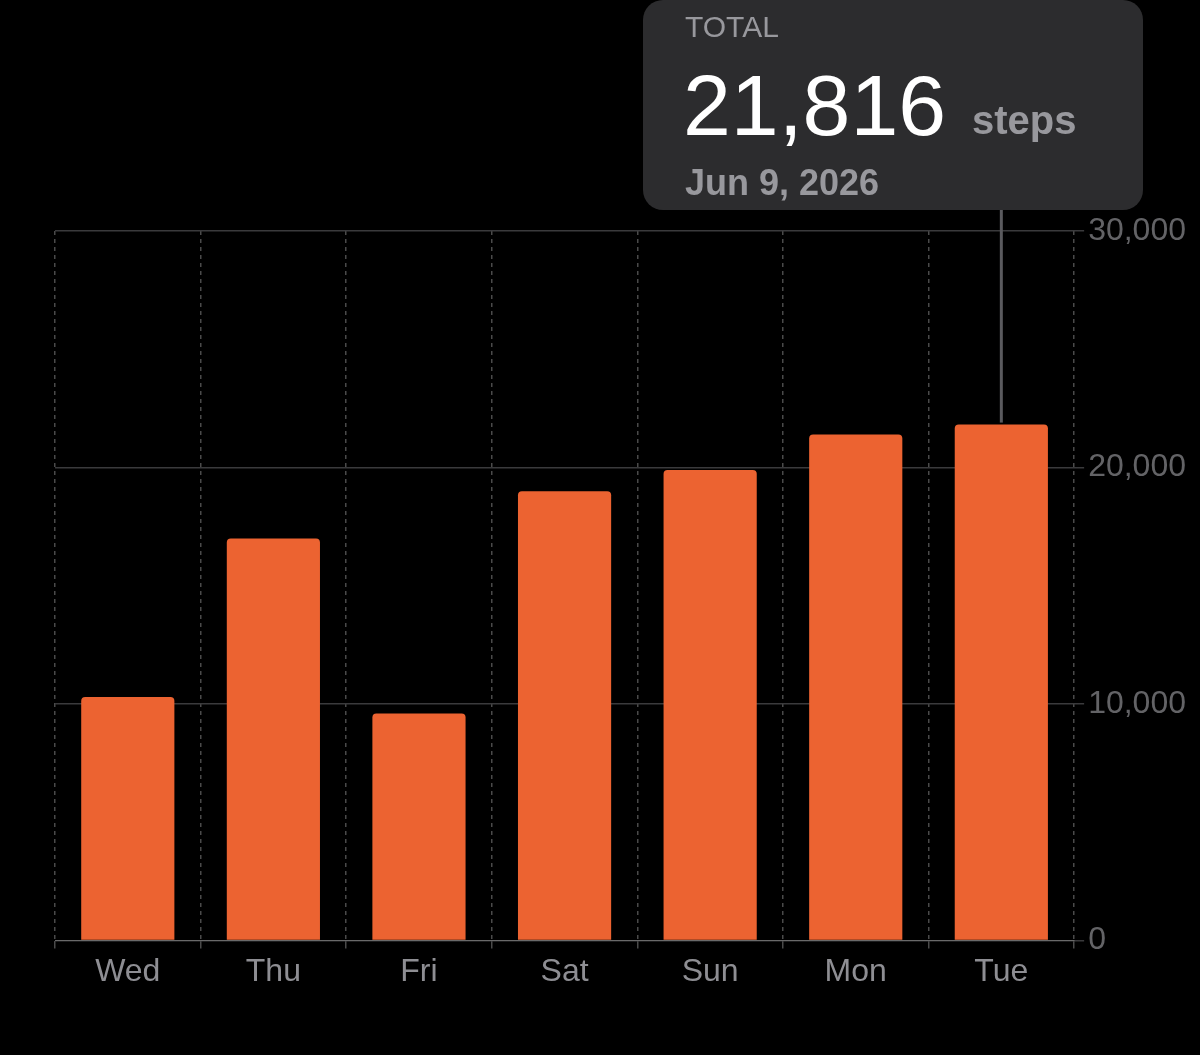  I want to click on y-tick-label: 0, so click(1097, 938).